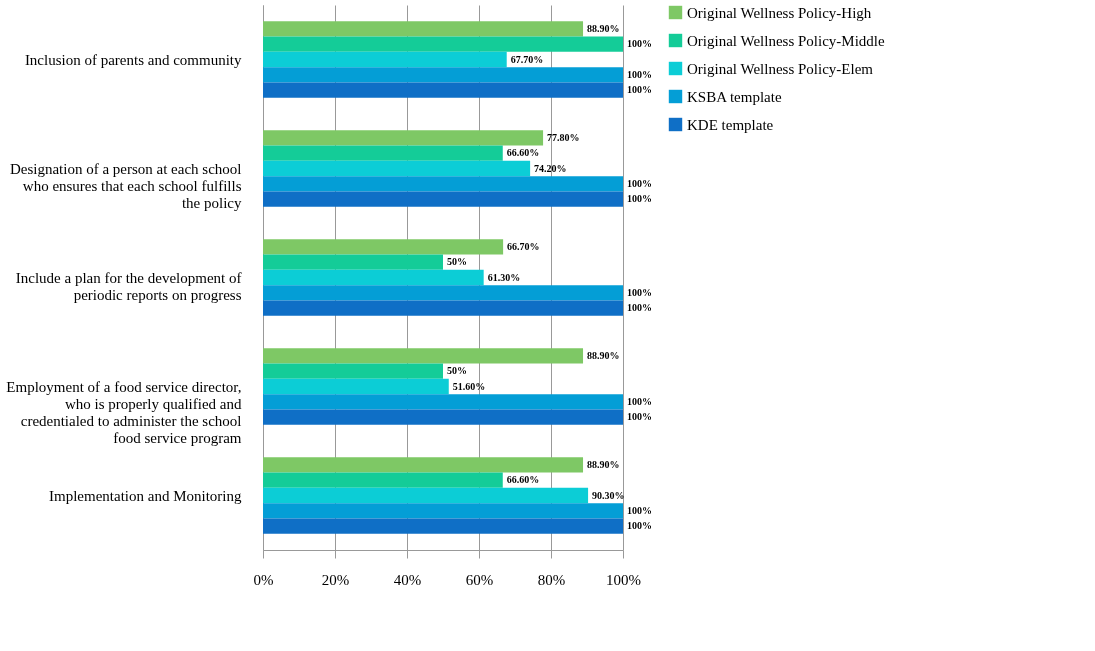  Describe the element at coordinates (133, 59) in the screenshot. I see `y-tick-label: Inclusion of parents and community` at that location.